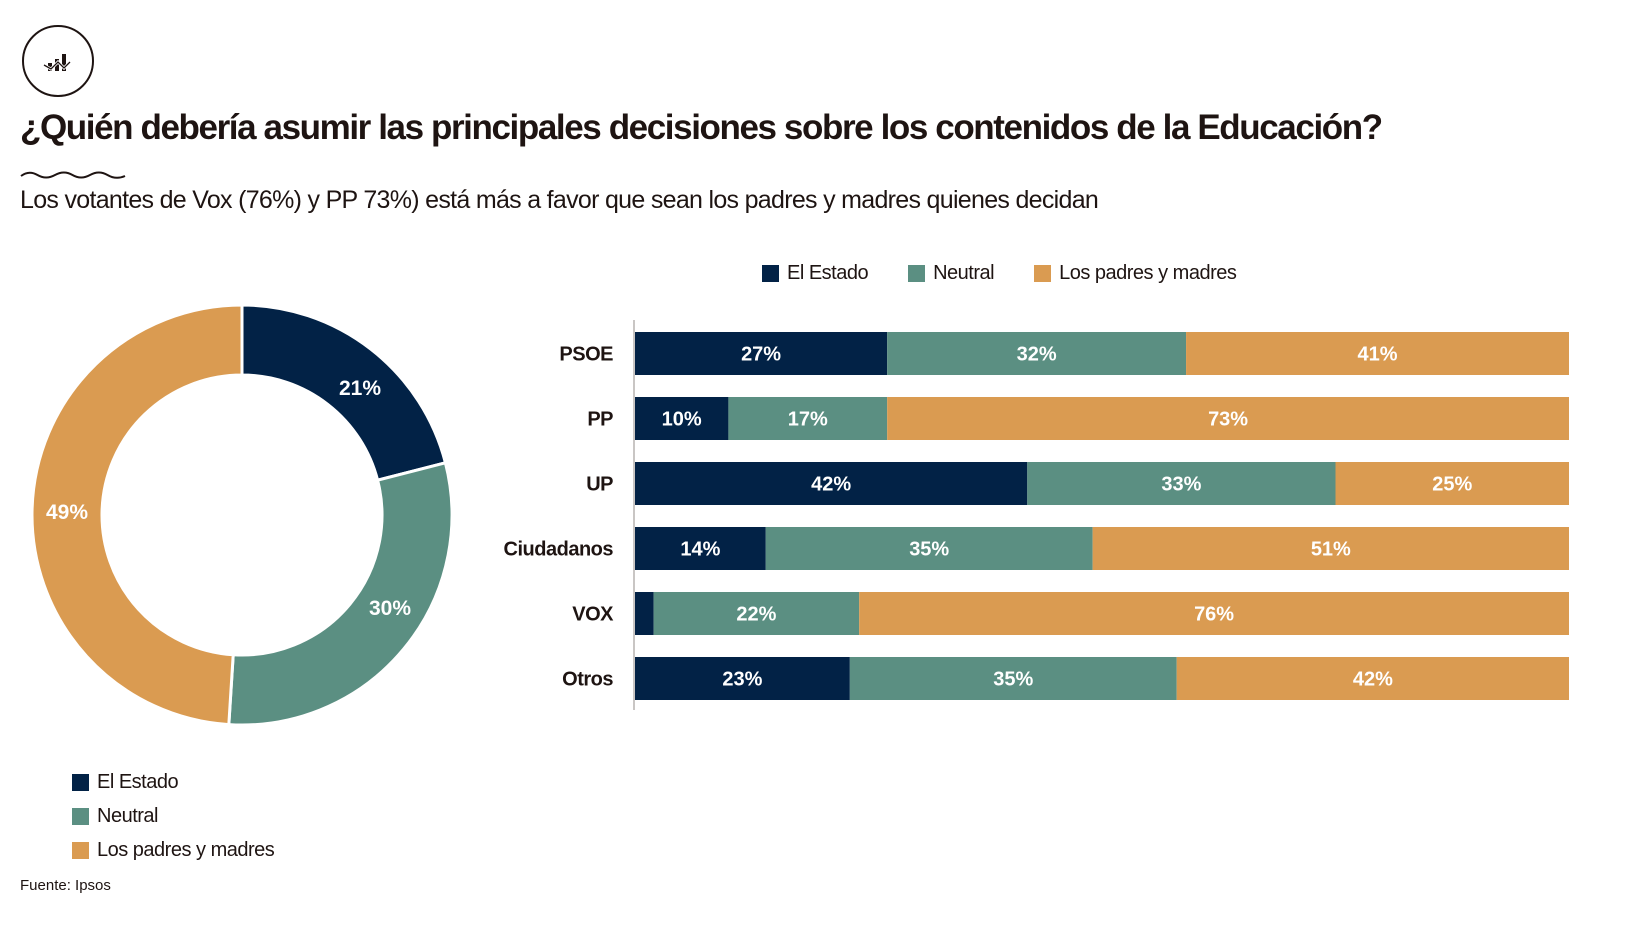  Describe the element at coordinates (73, 175) in the screenshot. I see `wave-divider` at that location.